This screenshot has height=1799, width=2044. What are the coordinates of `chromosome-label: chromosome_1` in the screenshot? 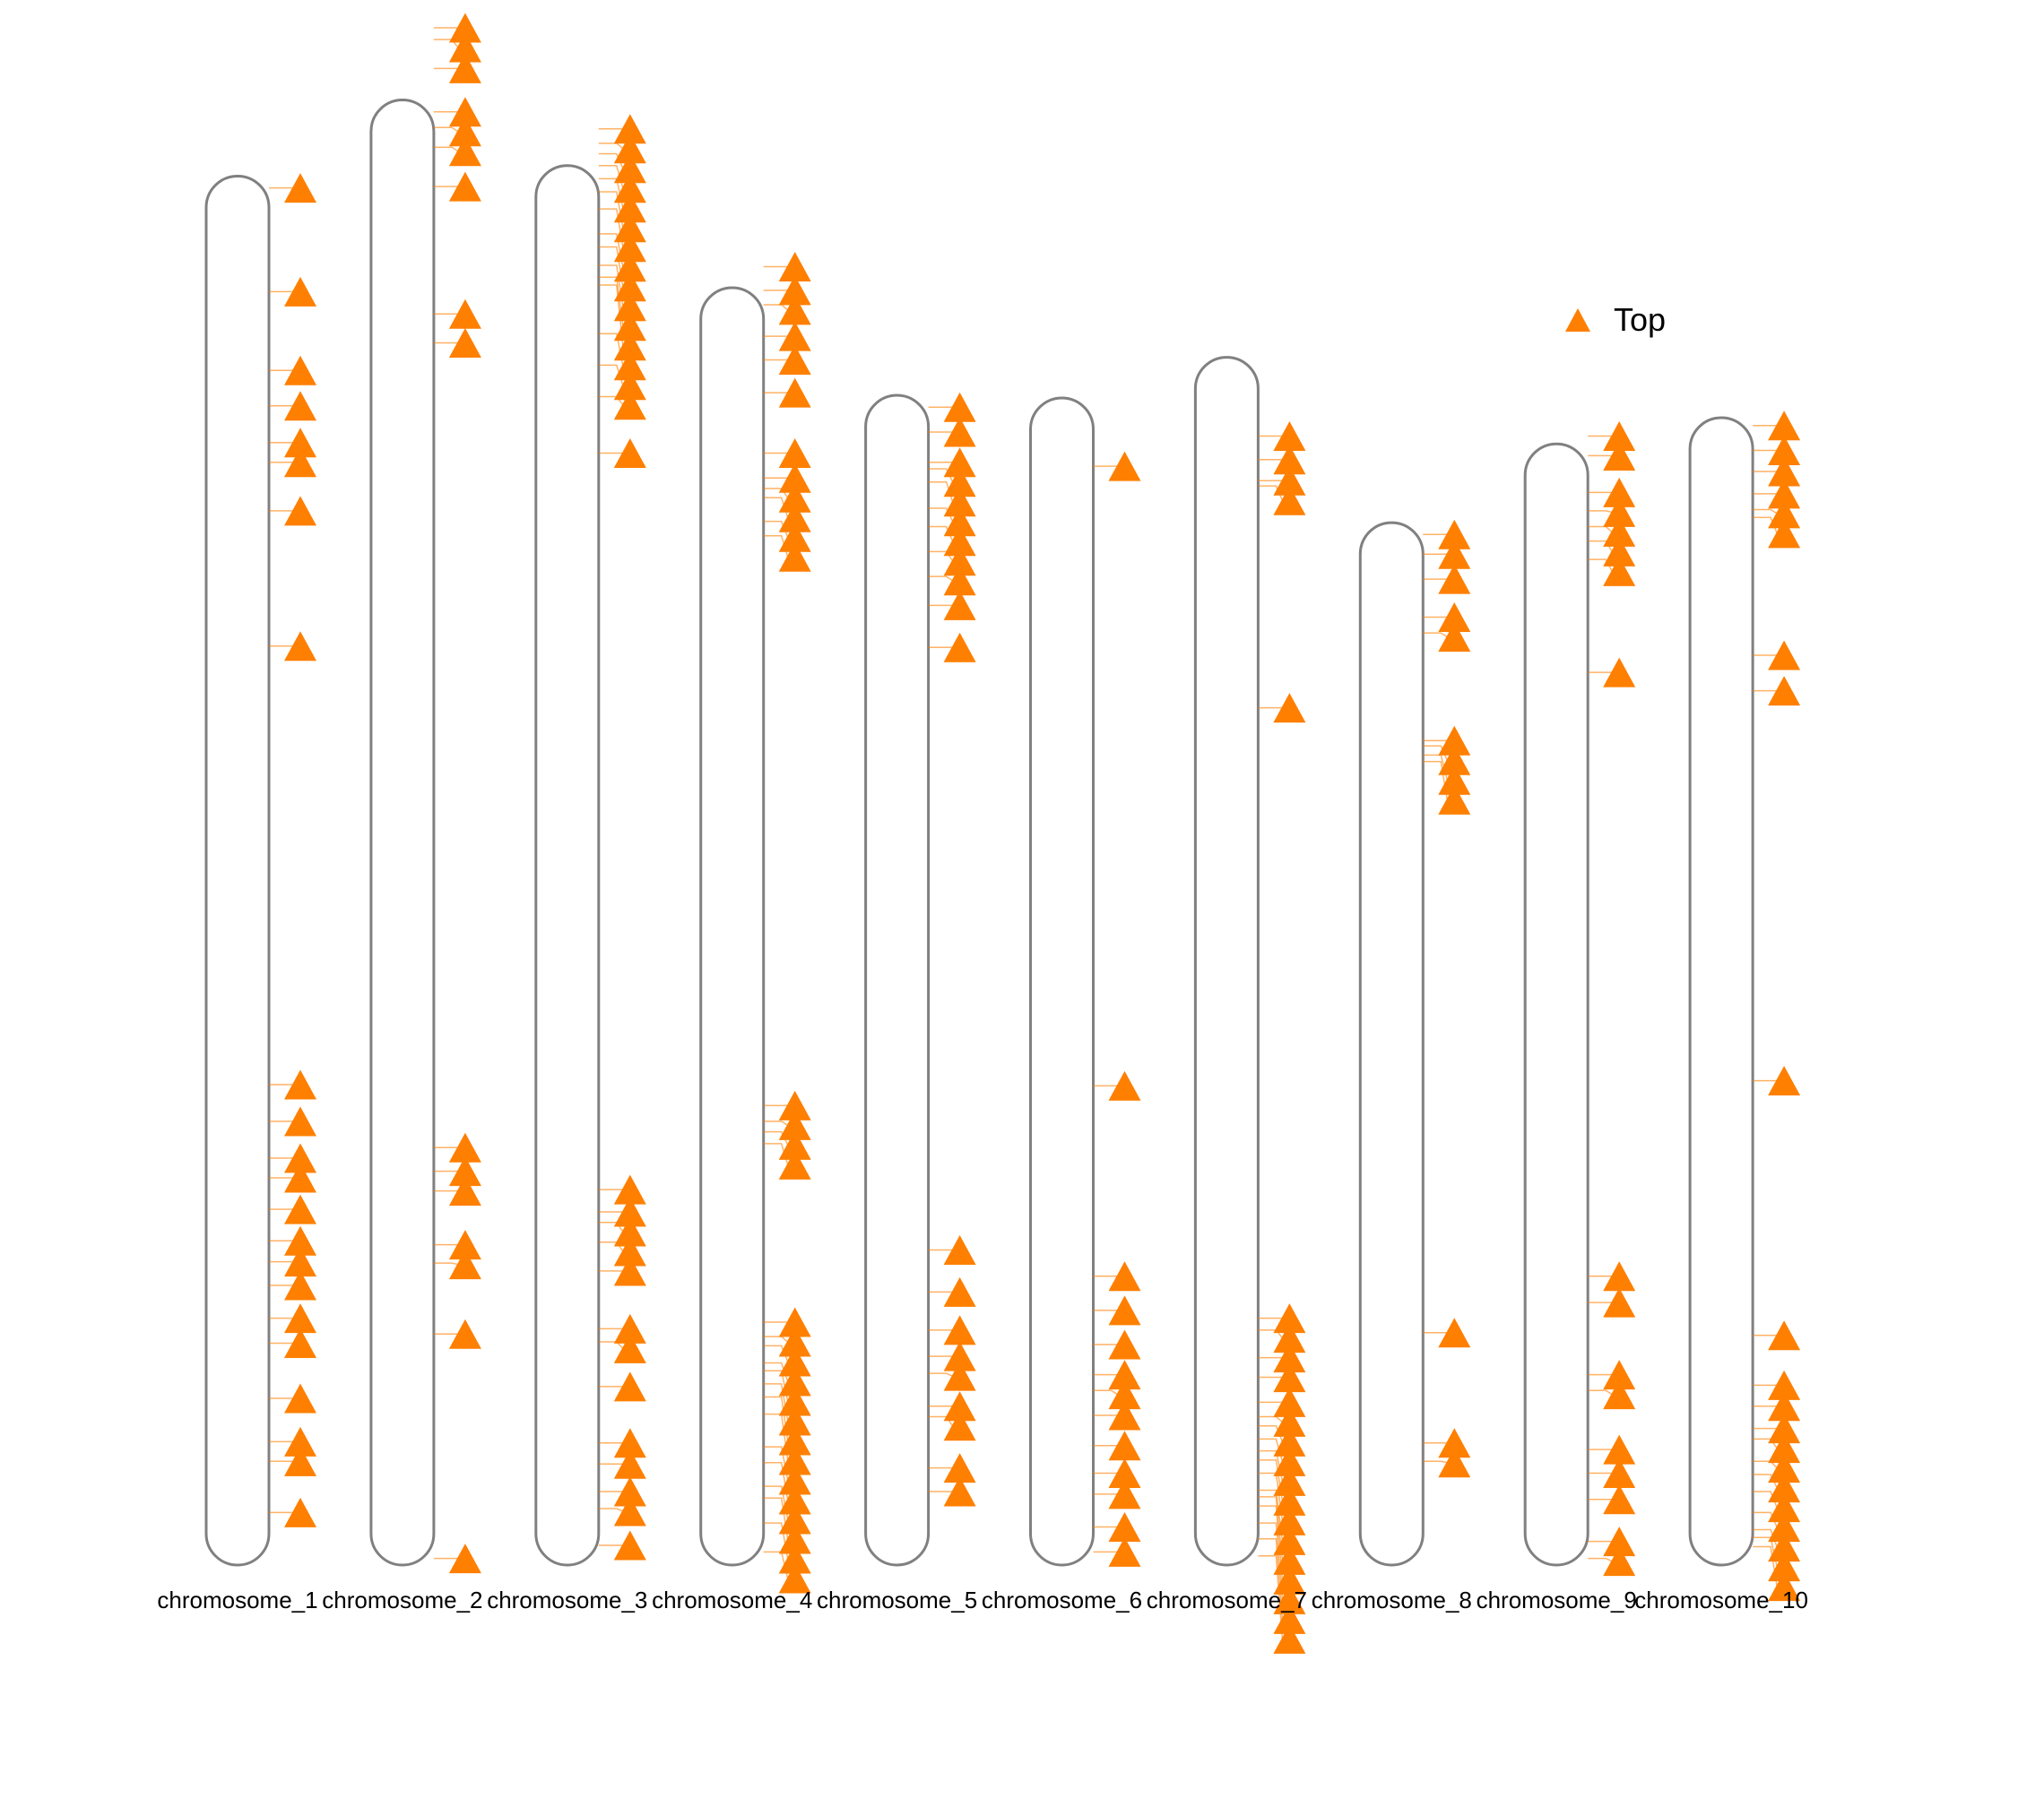 It's located at (237, 1600).